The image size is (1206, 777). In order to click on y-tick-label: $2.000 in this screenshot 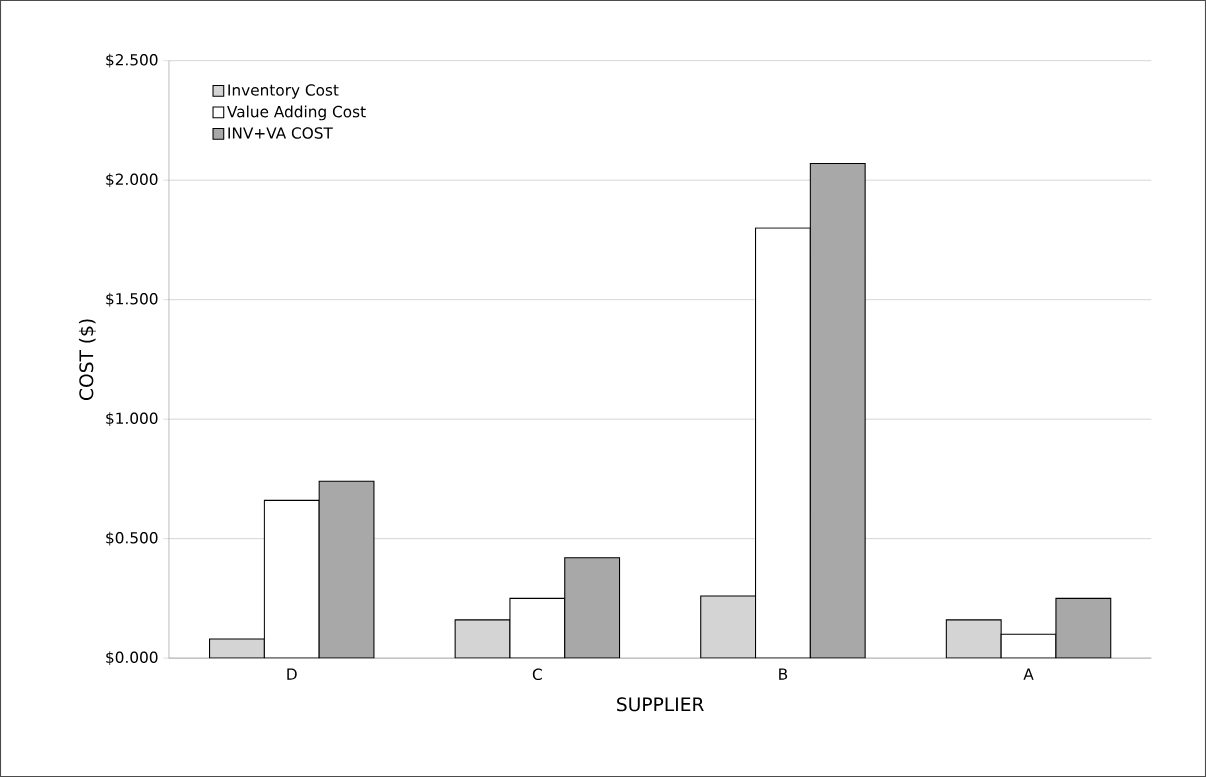, I will do `click(132, 180)`.